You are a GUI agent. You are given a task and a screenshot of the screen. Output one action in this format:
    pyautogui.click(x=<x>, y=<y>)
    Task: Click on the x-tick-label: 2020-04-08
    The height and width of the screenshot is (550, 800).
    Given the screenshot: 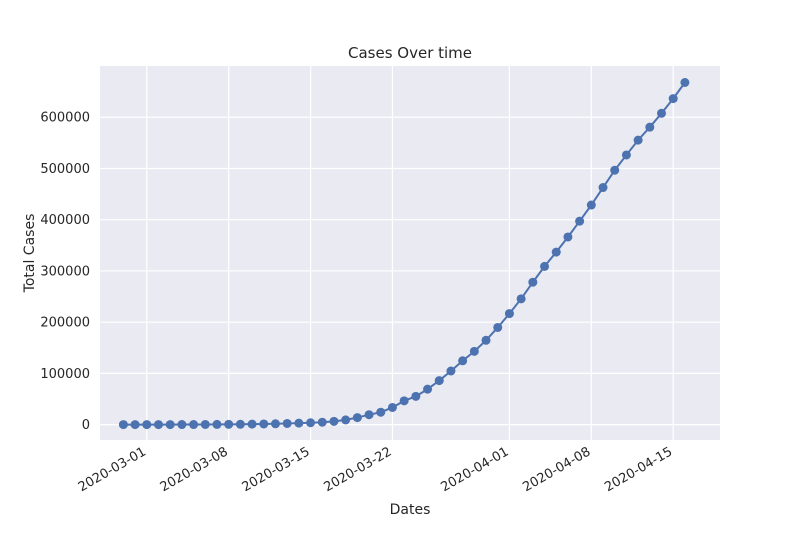 What is the action you would take?
    pyautogui.click(x=556, y=469)
    